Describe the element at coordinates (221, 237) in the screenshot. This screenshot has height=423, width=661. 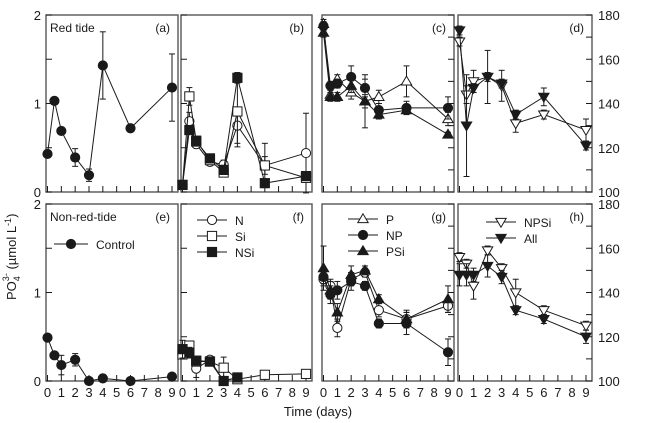
I see `legend-item: Si` at that location.